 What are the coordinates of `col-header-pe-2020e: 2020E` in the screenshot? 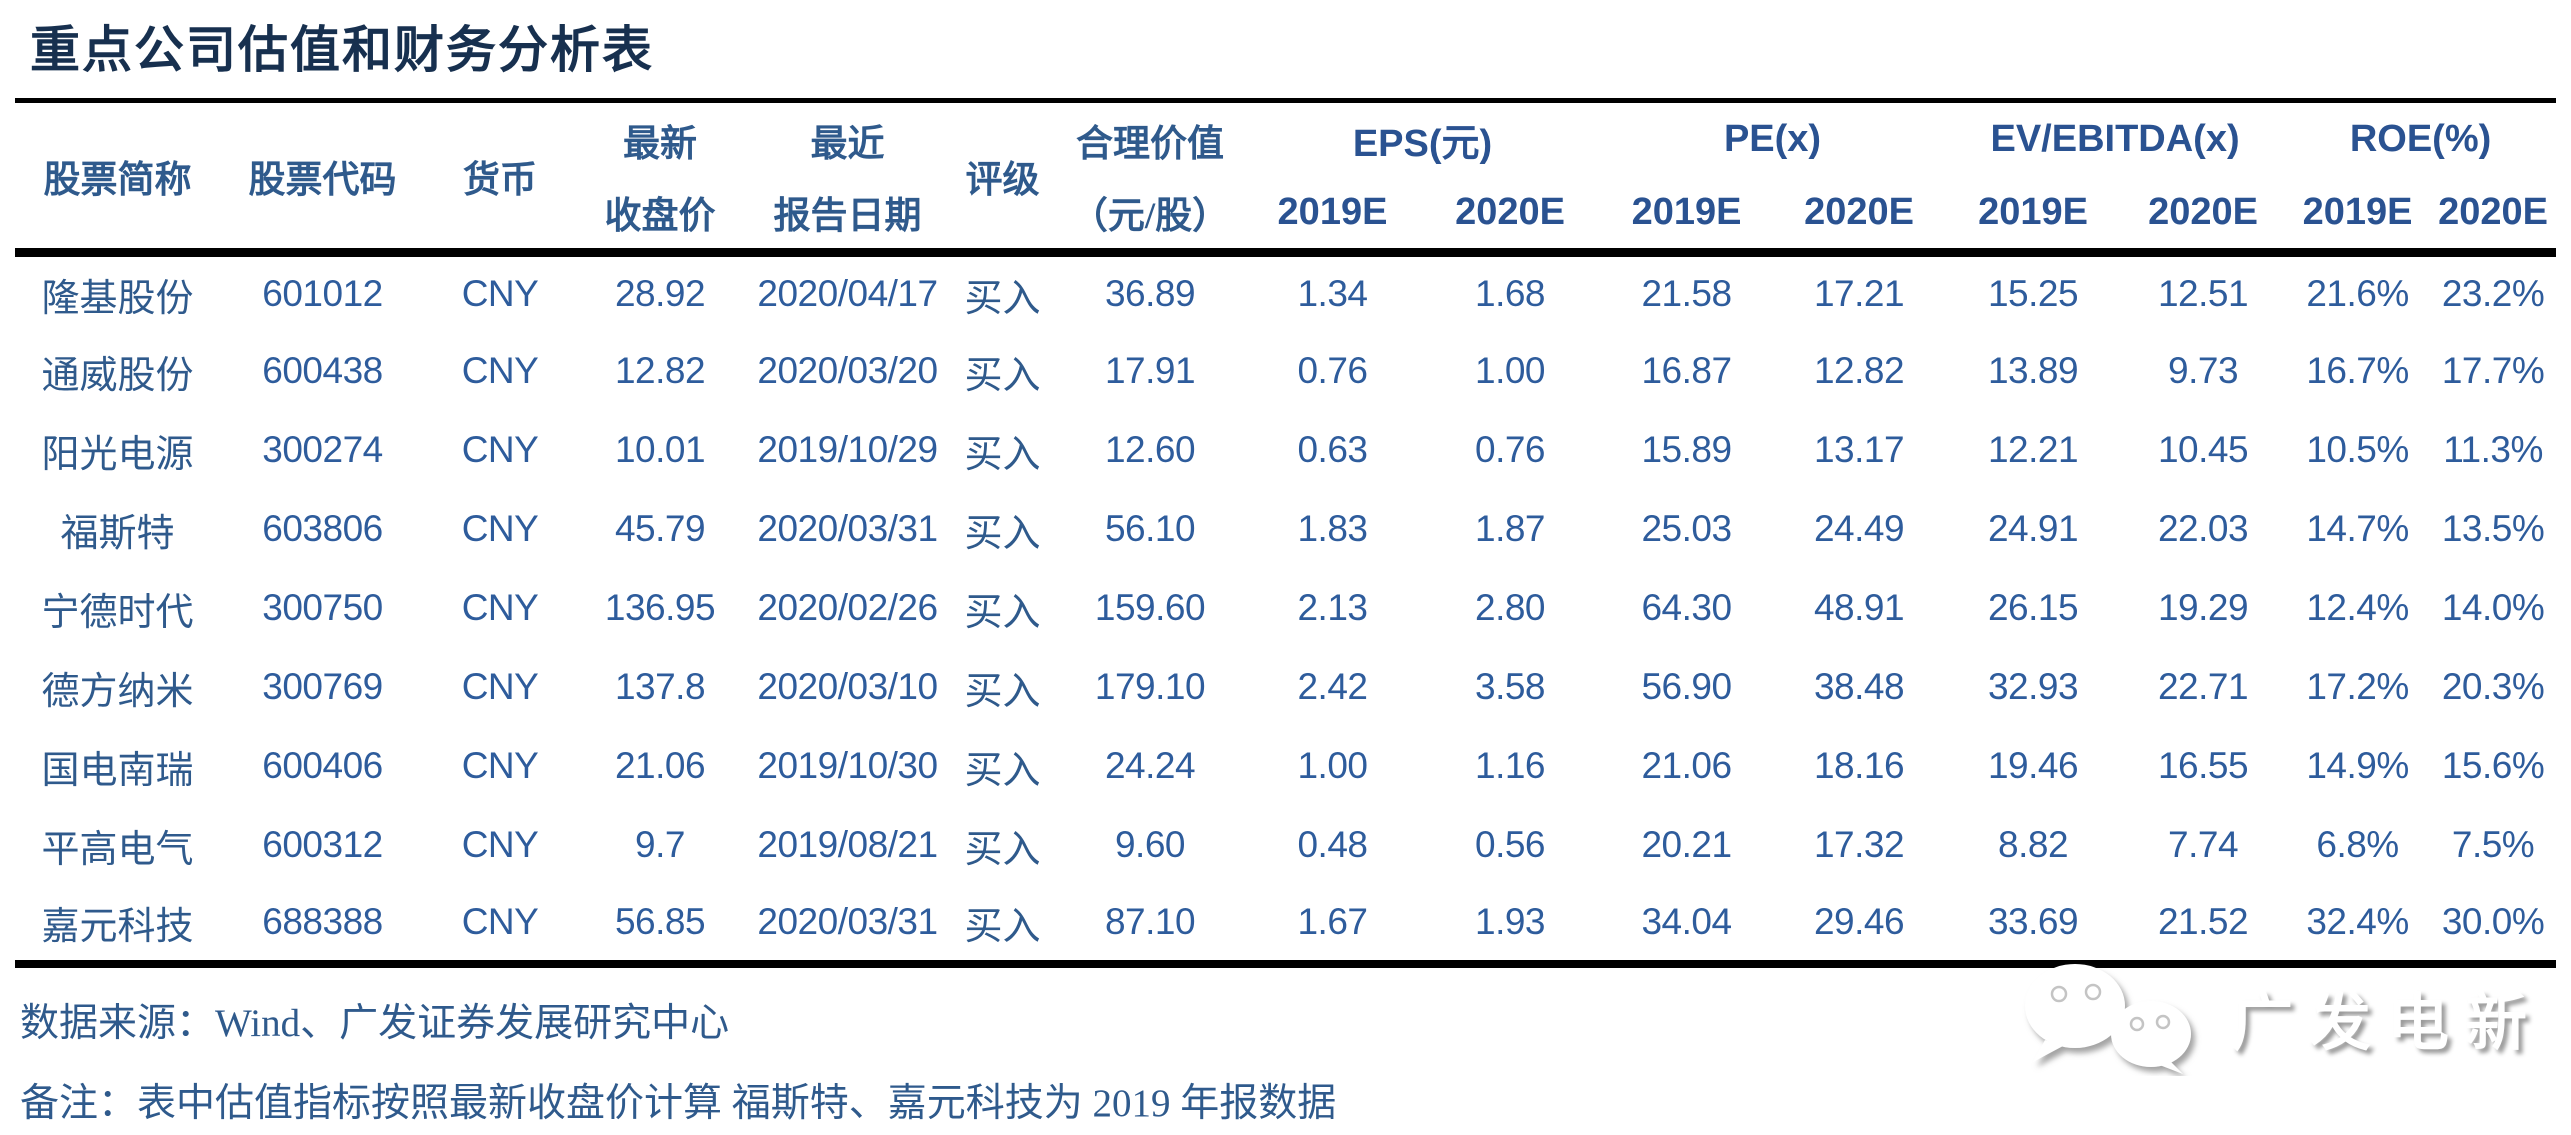 It's located at (1859, 211).